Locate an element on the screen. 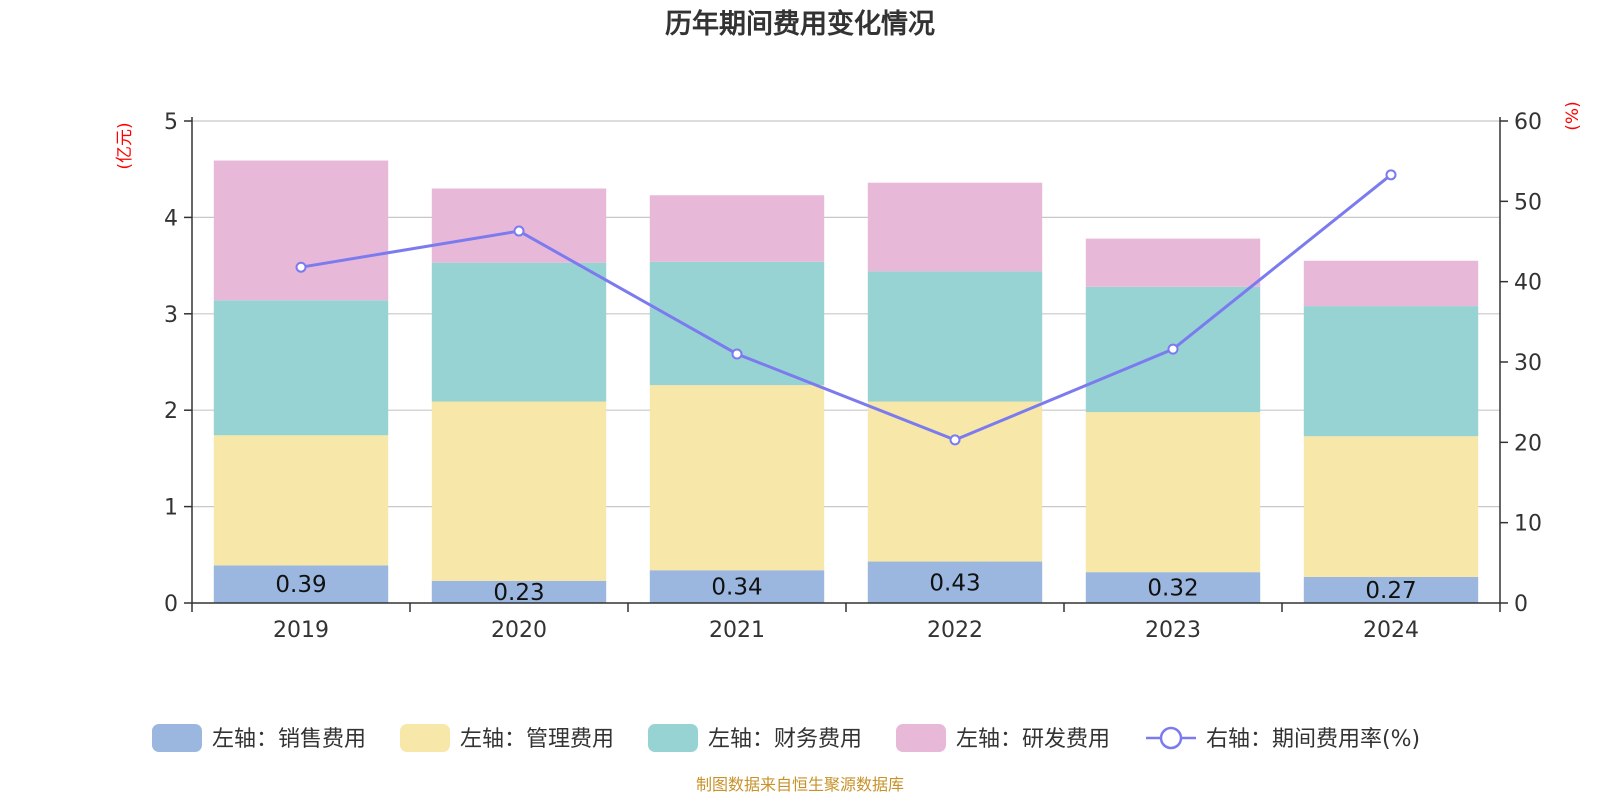  x-axis-tick-label: 2022 is located at coordinates (955, 630).